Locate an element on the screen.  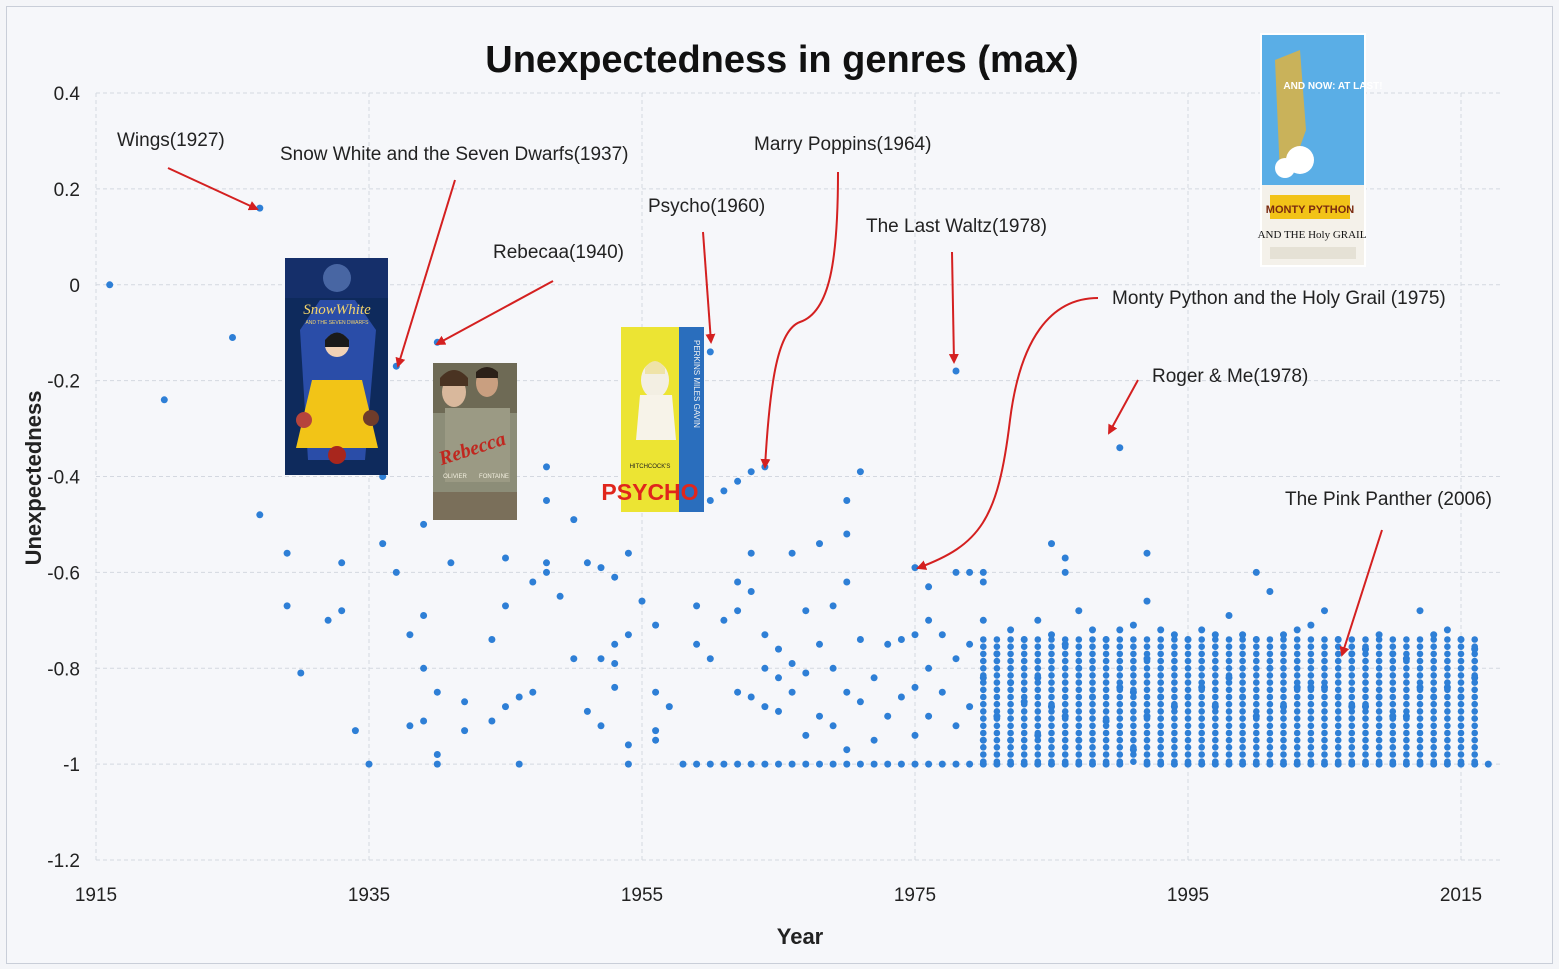
x-tick-label: 1915 is located at coordinates (96, 895).